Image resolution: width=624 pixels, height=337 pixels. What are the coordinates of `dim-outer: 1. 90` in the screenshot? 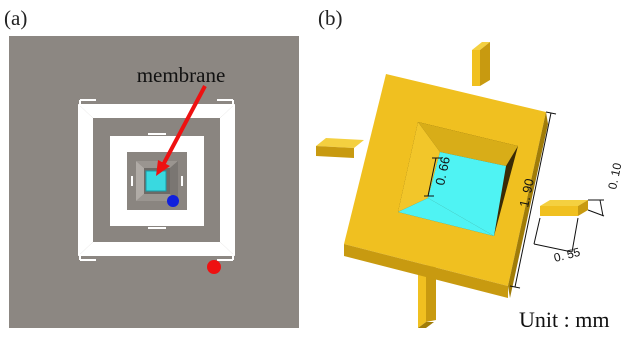 It's located at (533, 200).